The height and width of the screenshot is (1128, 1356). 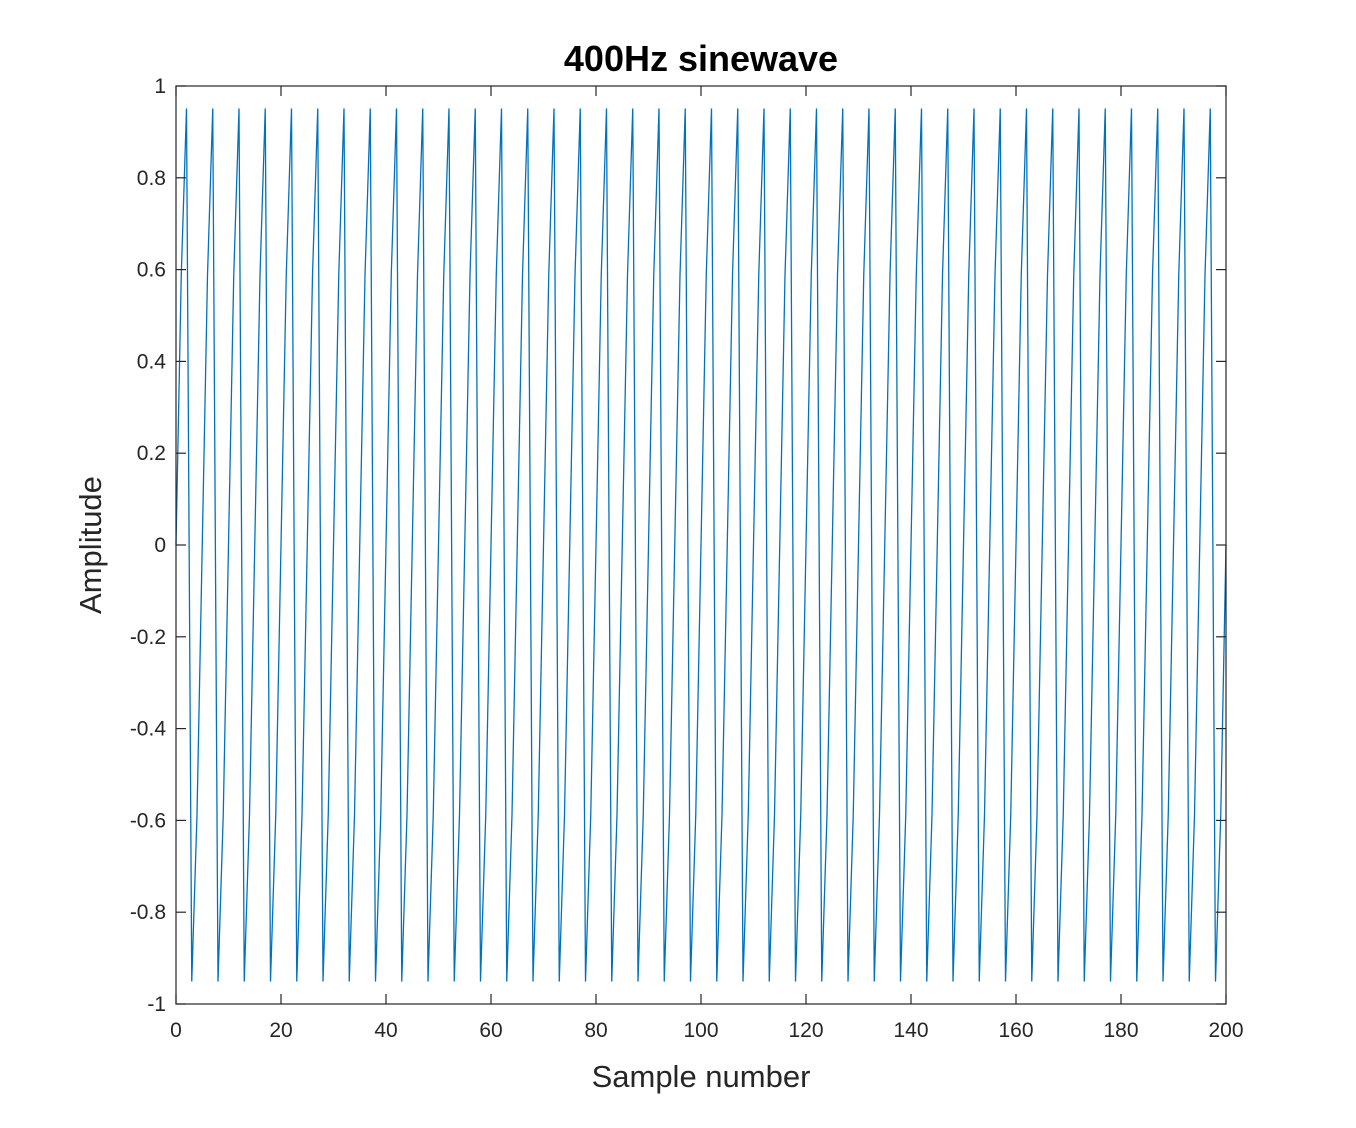 What do you see at coordinates (148, 912) in the screenshot?
I see `y-tick-label: -0.8` at bounding box center [148, 912].